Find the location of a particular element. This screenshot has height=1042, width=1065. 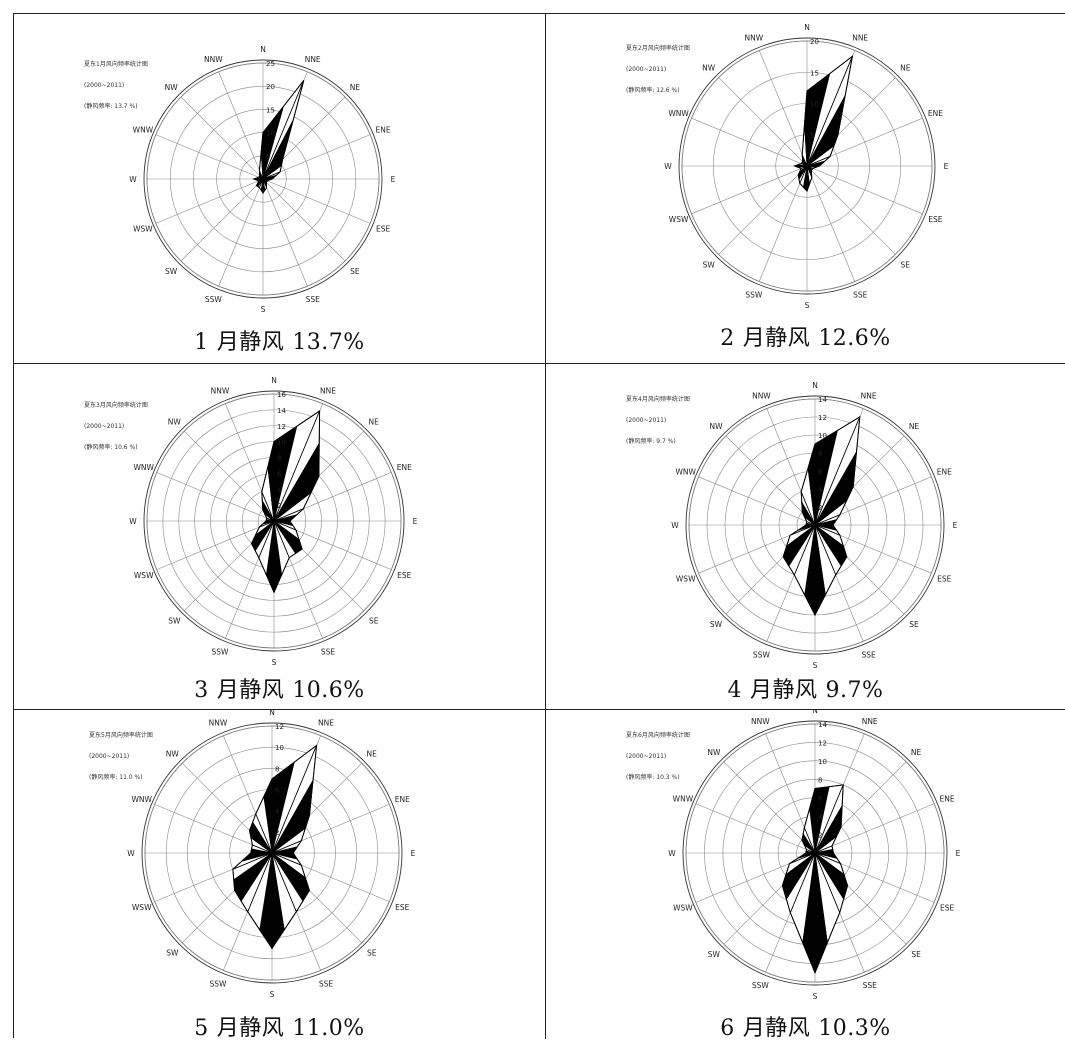

radial-tick-label: 4 is located at coordinates (820, 817).